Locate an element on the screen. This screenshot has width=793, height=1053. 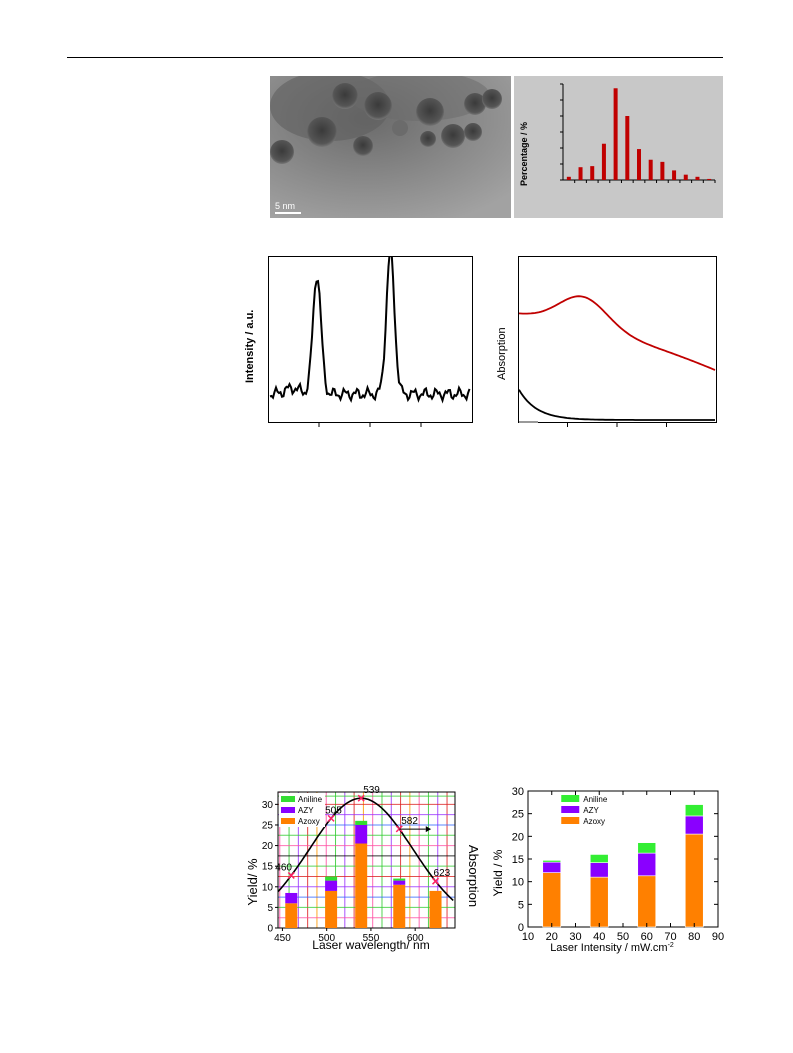
wave-legend-label: Aniline is located at coordinates (310, 799).